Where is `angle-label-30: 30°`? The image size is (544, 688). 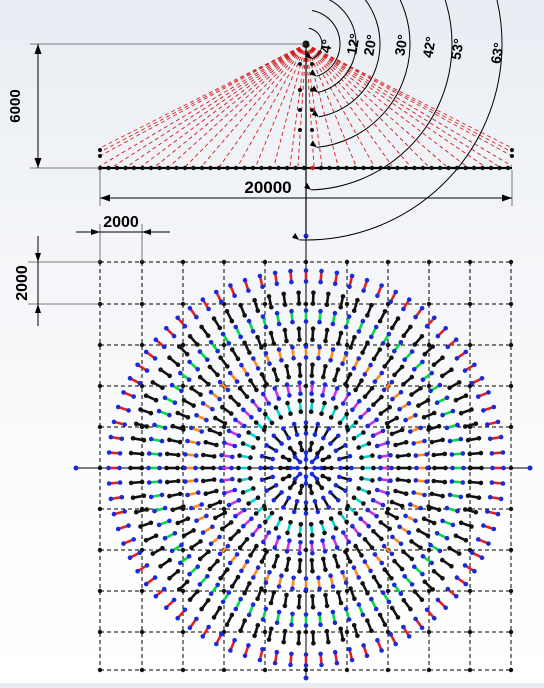 angle-label-30: 30° is located at coordinates (400, 45).